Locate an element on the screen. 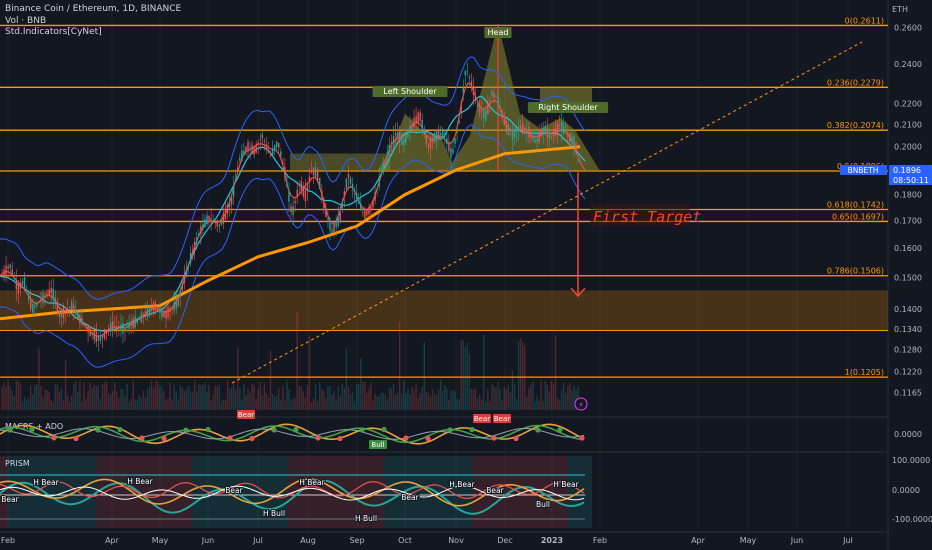 This screenshot has width=932, height=550. price-tick: 0.1500 is located at coordinates (908, 278).